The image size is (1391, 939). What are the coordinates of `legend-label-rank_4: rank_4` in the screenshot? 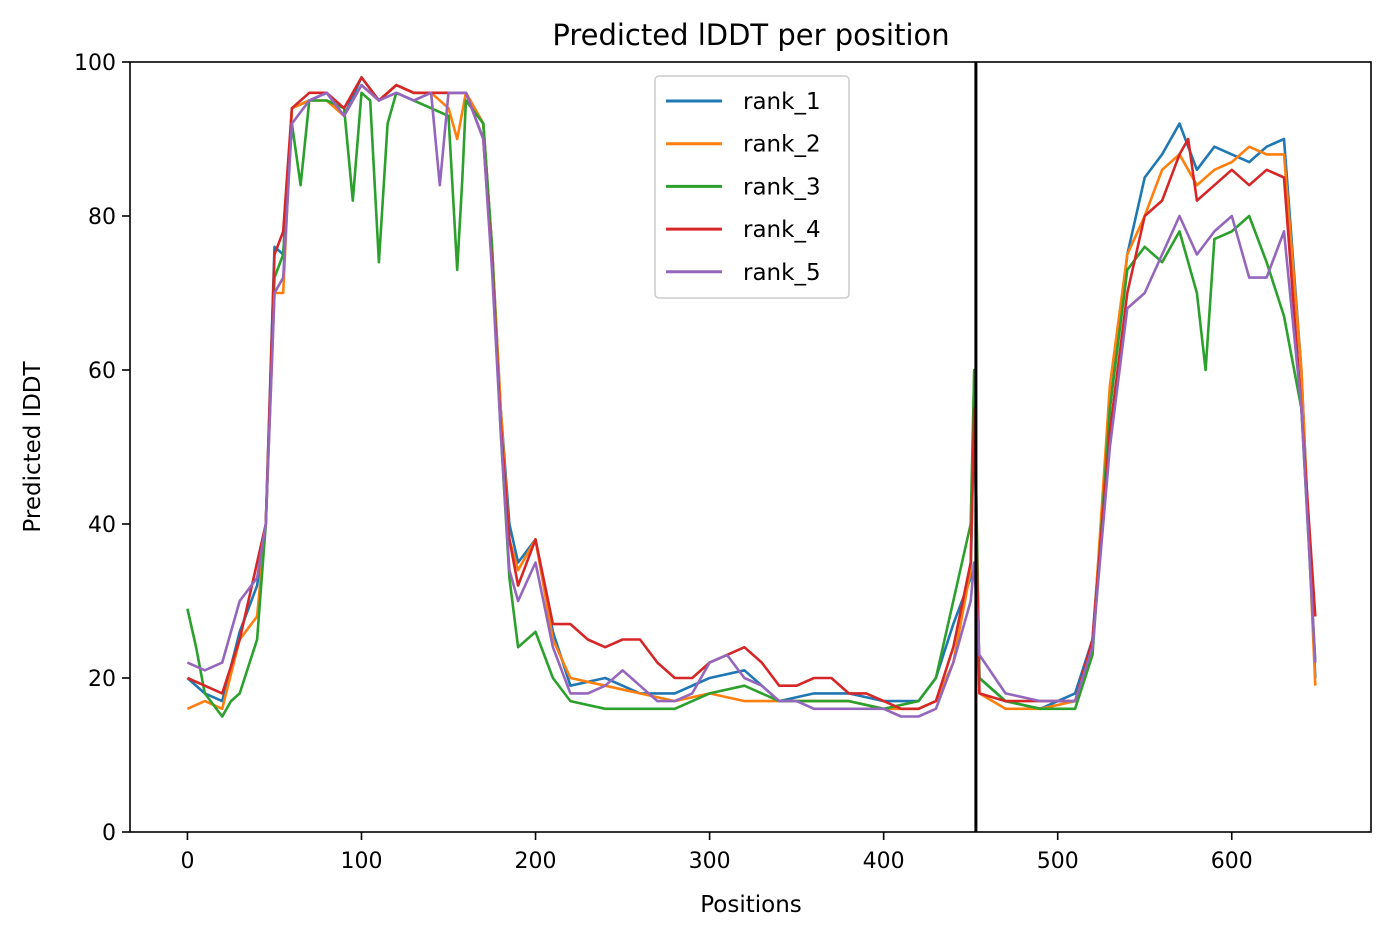 It's located at (782, 230).